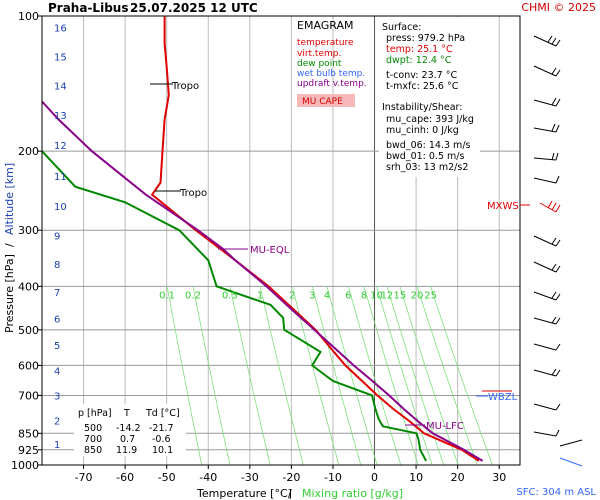  Describe the element at coordinates (333, 477) in the screenshot. I see `x-tick-label: -10` at that location.